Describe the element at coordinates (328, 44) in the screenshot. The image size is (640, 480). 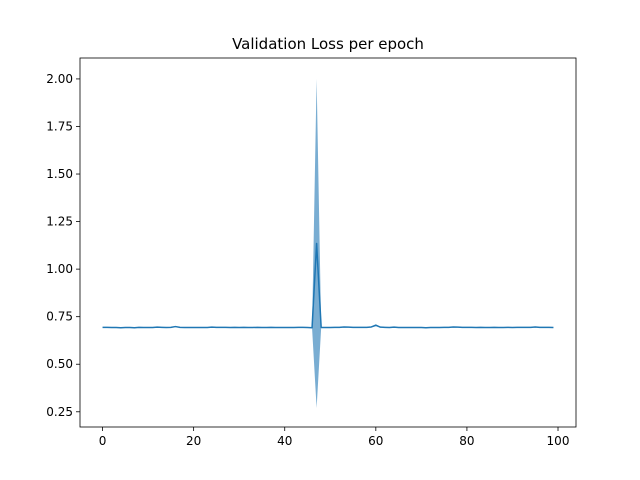
I see `chart-title: Validation Loss per epoch` at that location.